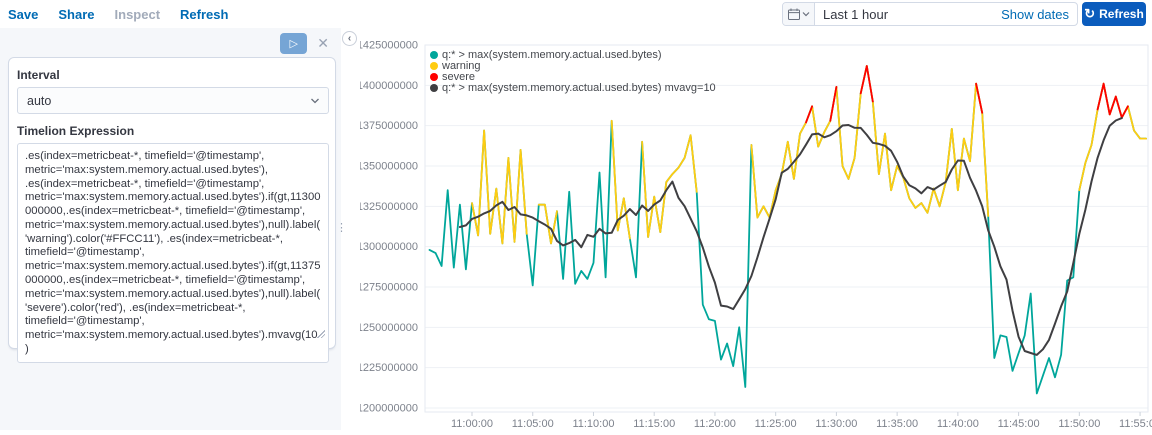  What do you see at coordinates (38, 75) in the screenshot?
I see `interval-label: Interval` at bounding box center [38, 75].